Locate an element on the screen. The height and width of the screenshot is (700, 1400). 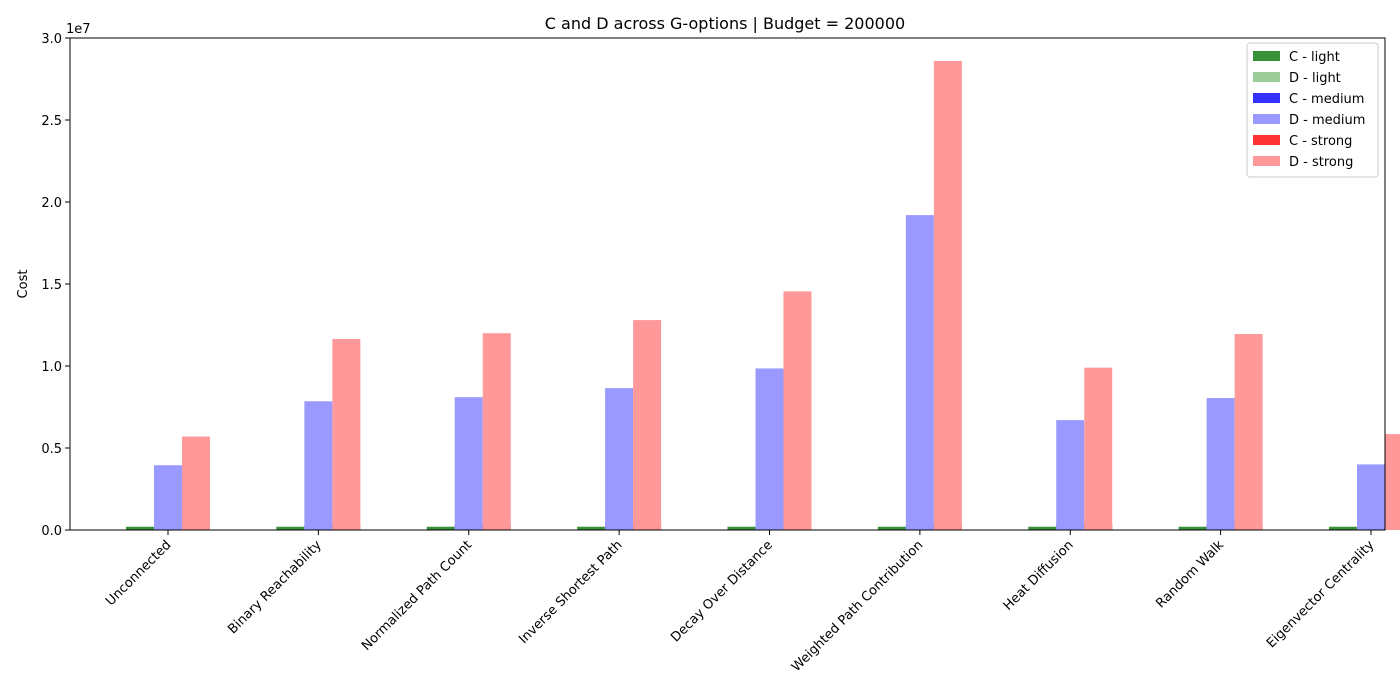
x-tick-label: Decay Over Distance is located at coordinates (722, 592).